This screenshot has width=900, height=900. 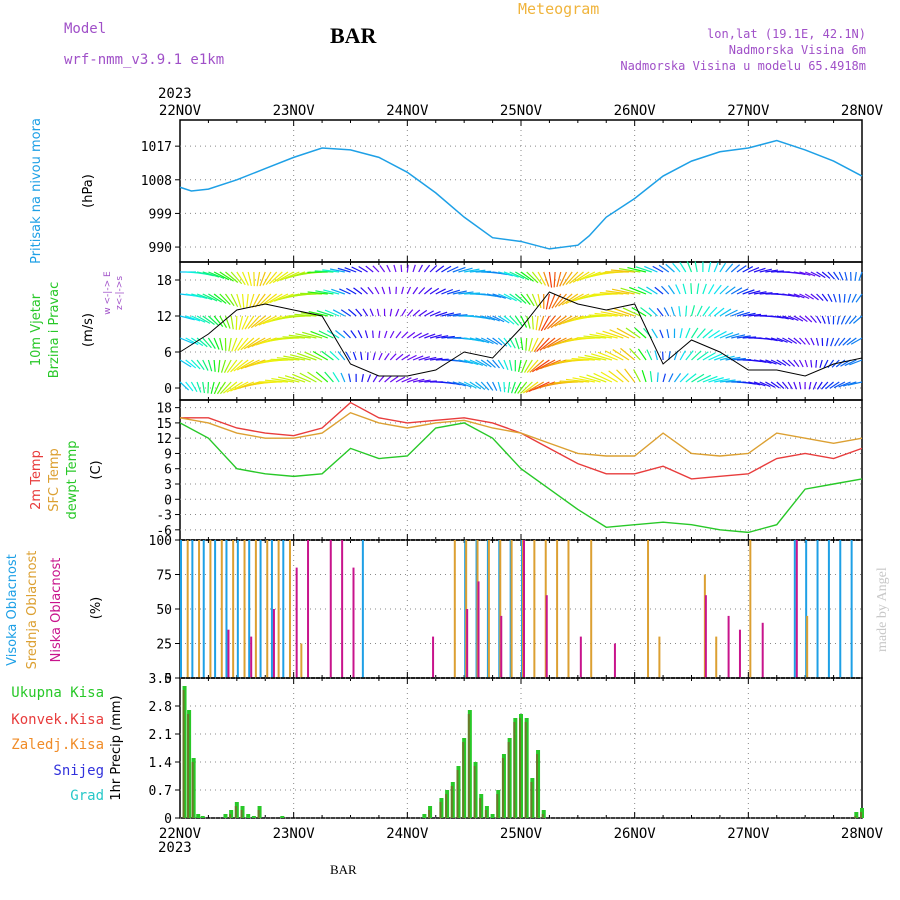 I want to click on precip-bar, so click(x=282, y=817).